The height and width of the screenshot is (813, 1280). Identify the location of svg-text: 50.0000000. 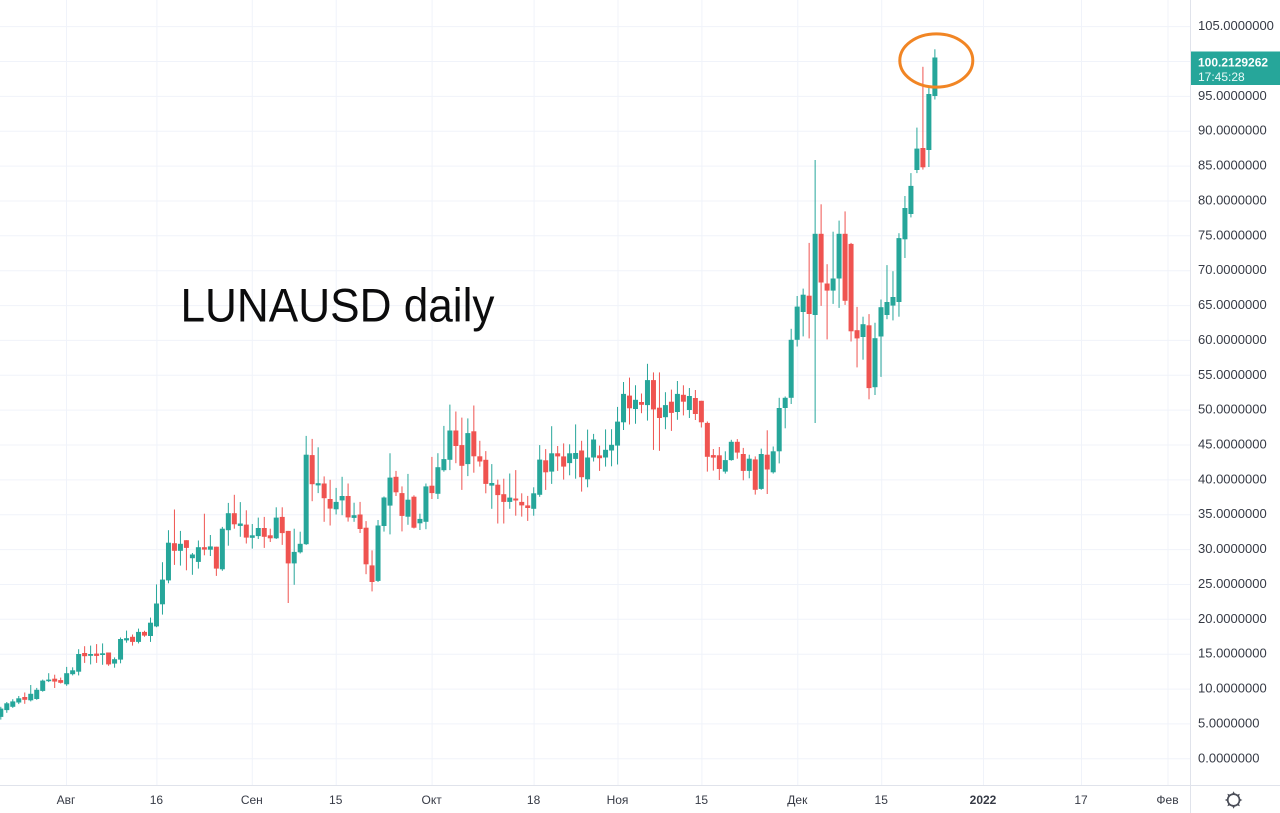
(1232, 409).